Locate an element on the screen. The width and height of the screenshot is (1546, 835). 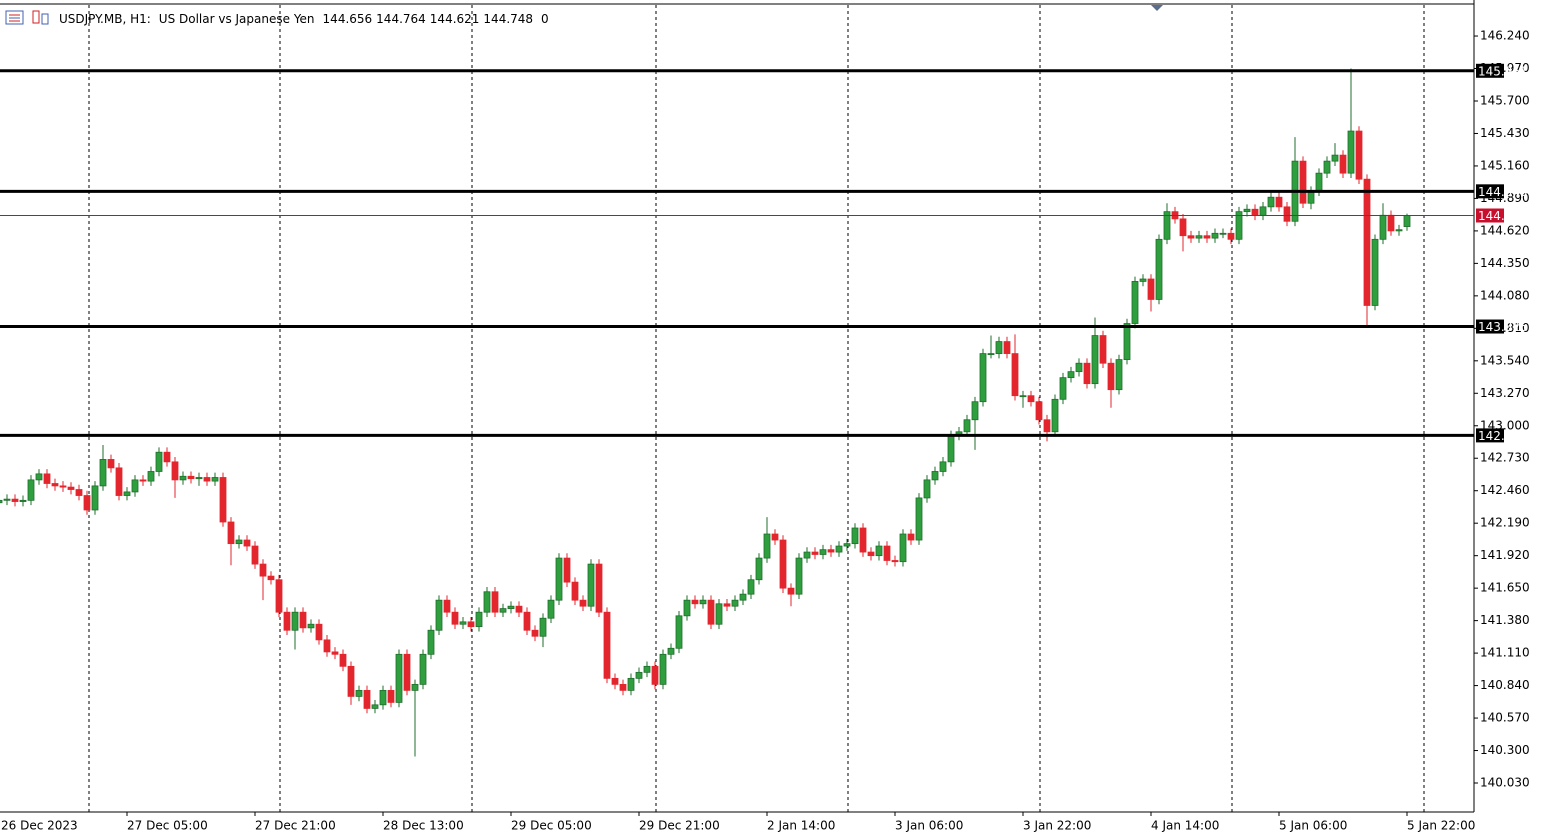
x-tick-label: 26 Dec 2023 is located at coordinates (39, 826).